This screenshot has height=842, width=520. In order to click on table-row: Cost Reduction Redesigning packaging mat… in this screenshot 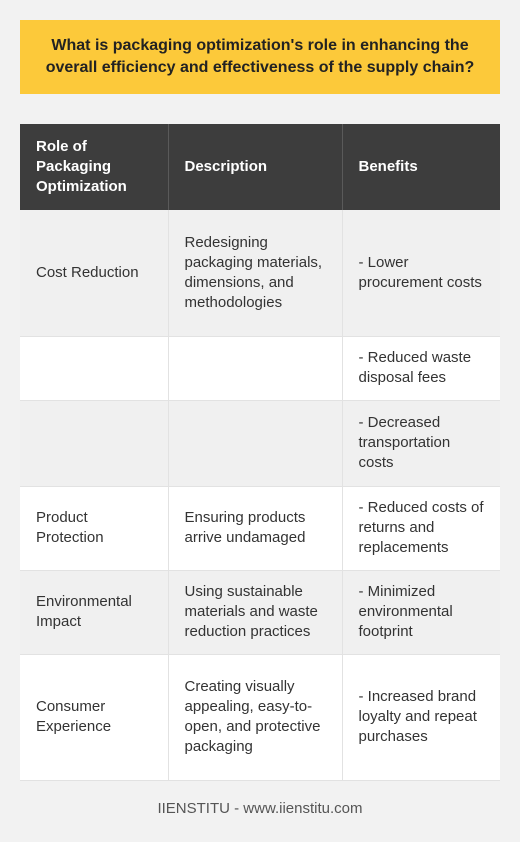, I will do `click(260, 273)`.